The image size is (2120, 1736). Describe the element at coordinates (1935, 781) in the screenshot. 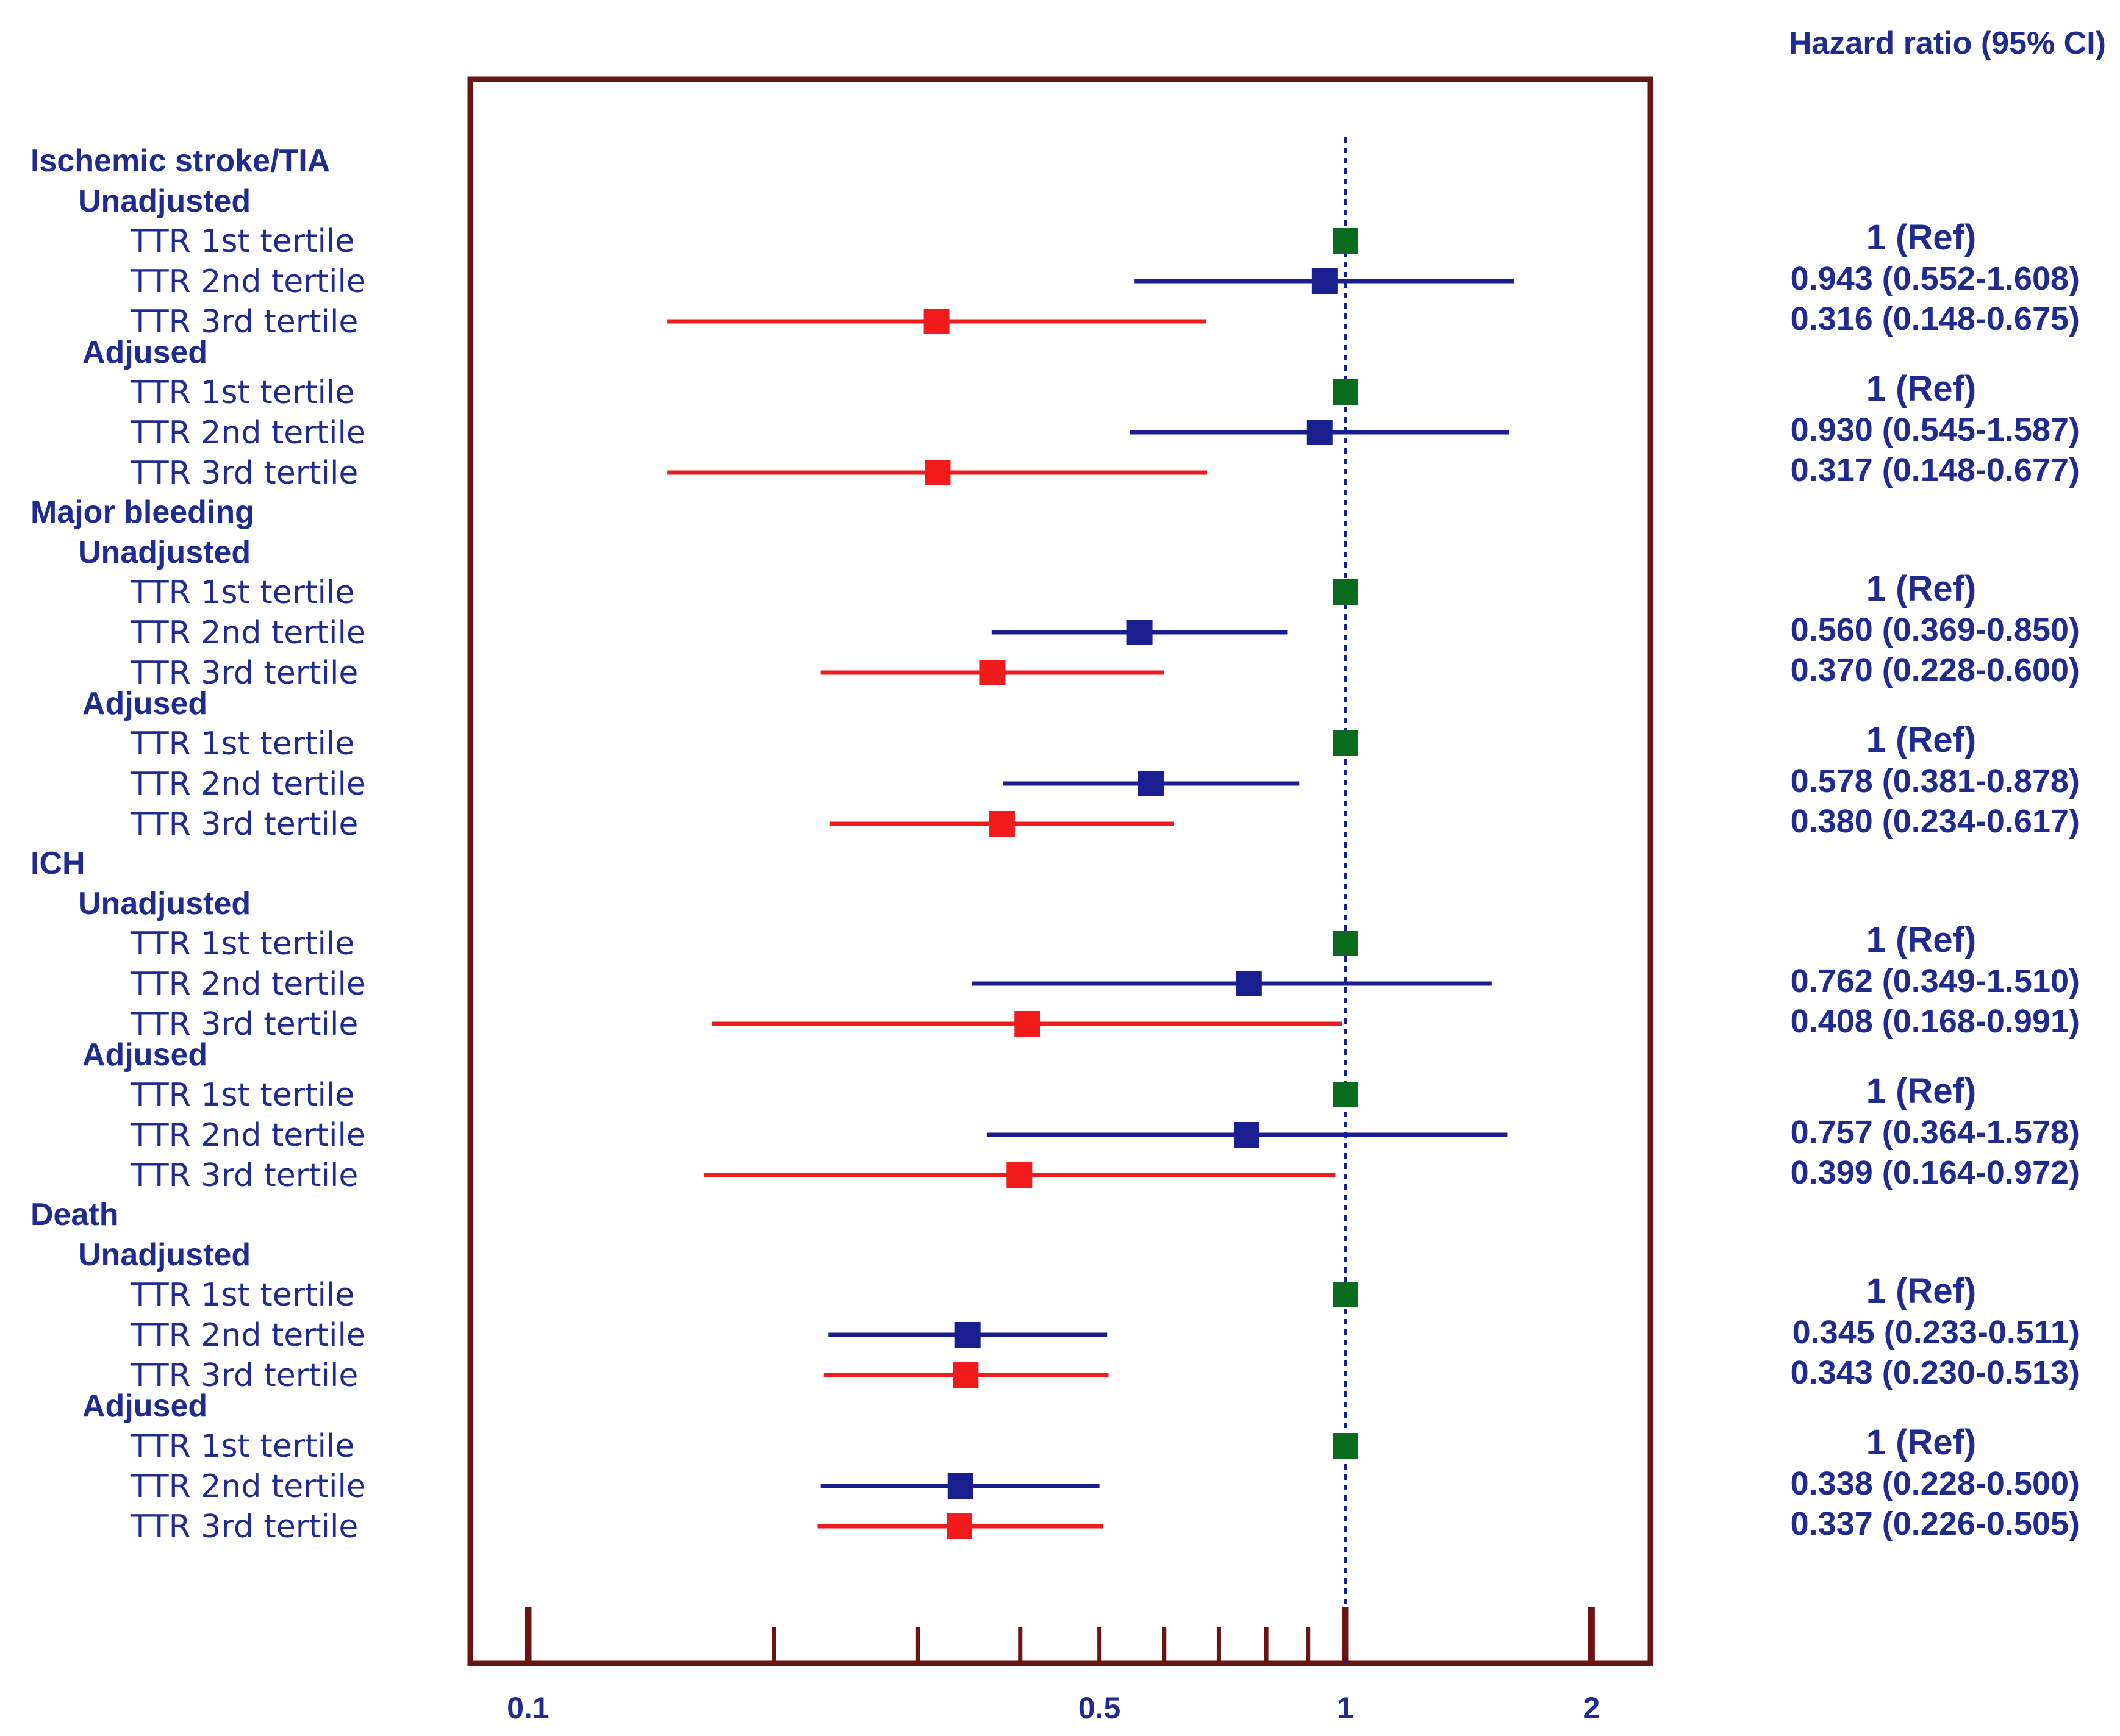

I see `hr-text: 0.578 (0.381-0.878)` at that location.